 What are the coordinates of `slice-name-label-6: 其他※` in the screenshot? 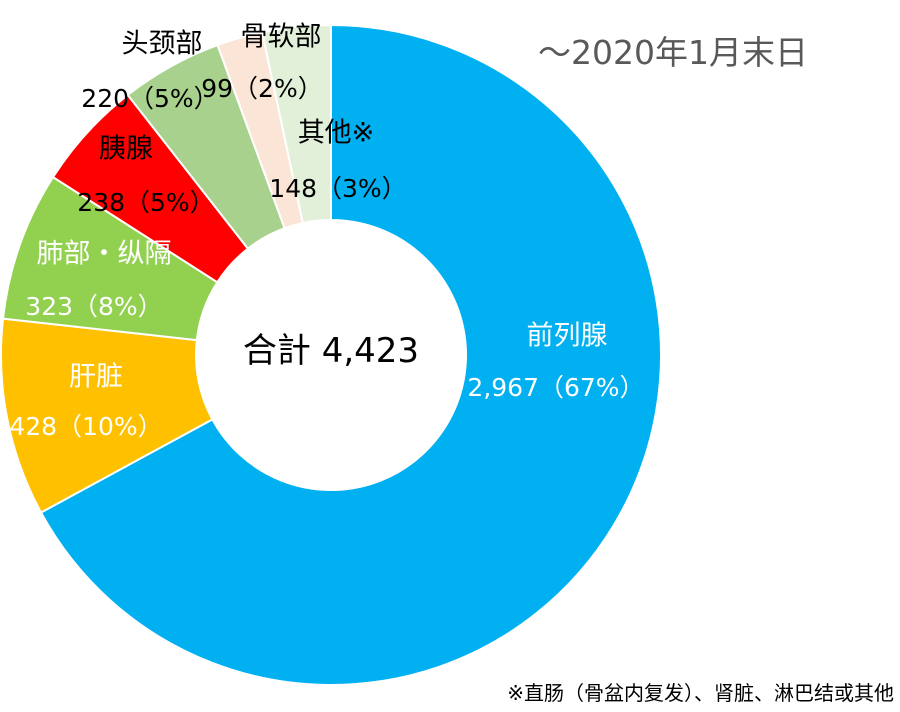 It's located at (336, 133).